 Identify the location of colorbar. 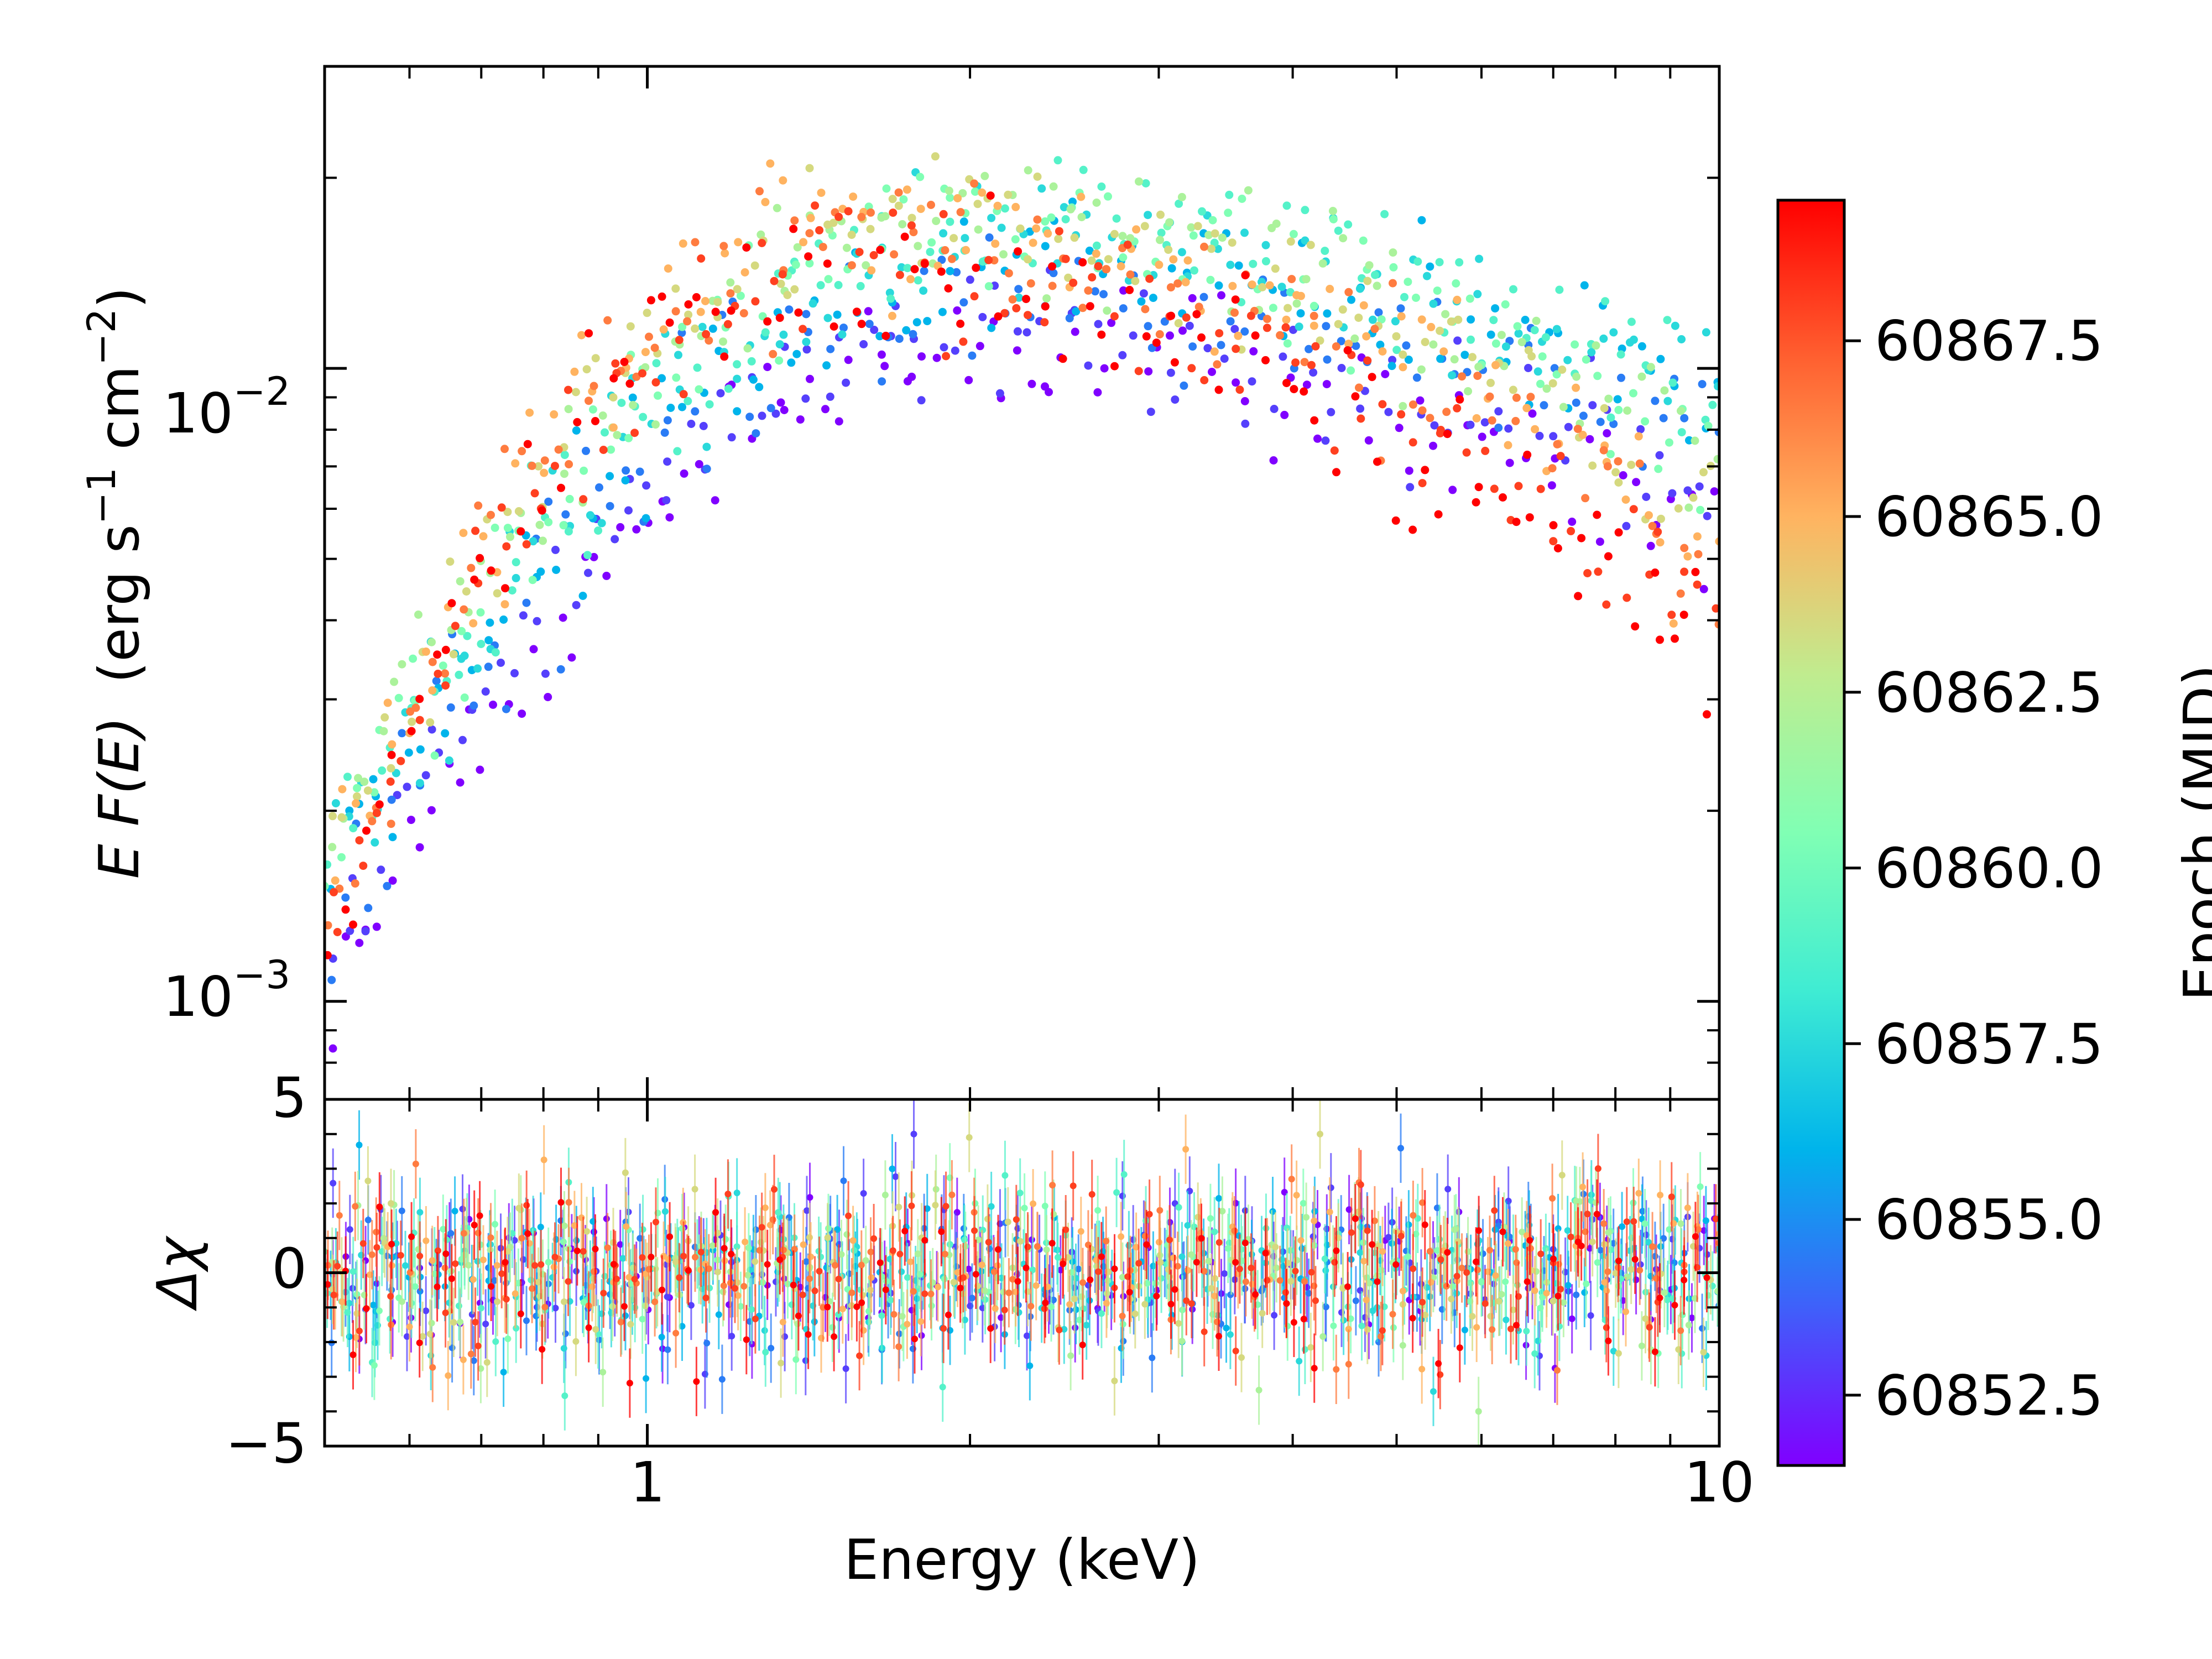
(1811, 833).